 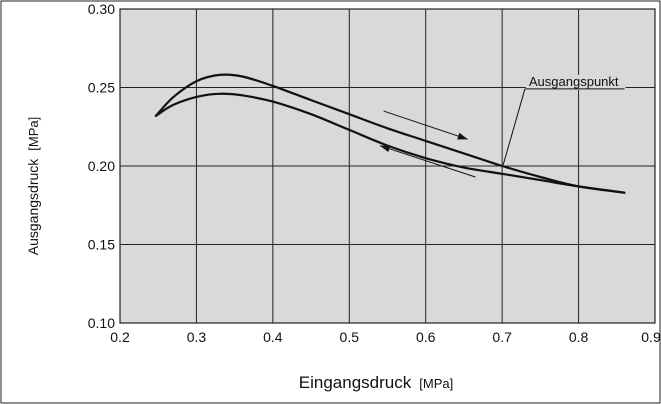 I want to click on y-tick-label: 0.15, so click(x=101, y=245).